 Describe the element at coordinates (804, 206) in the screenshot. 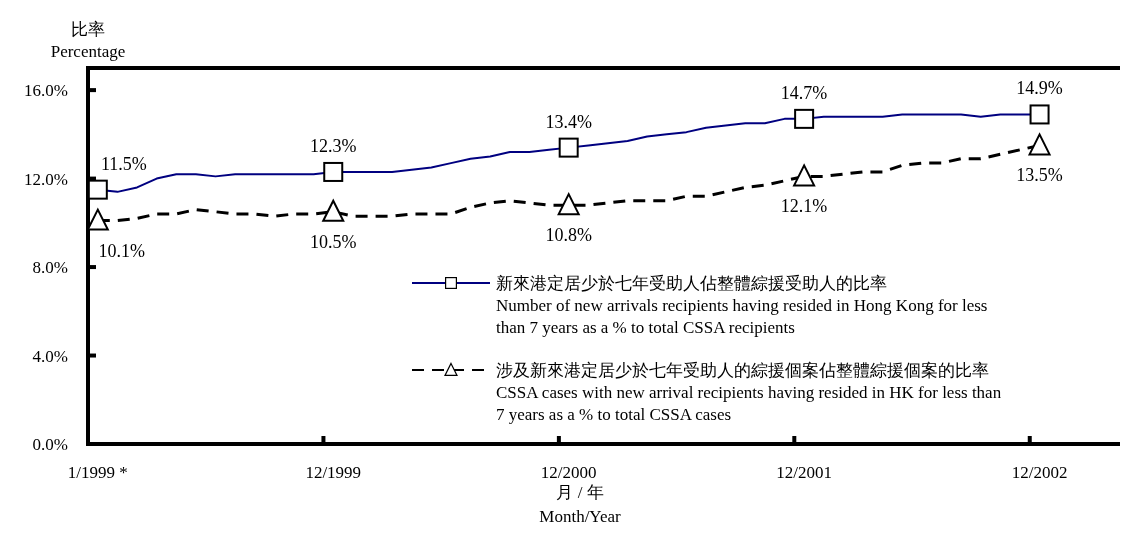

I see `data-label: 12.1%` at that location.